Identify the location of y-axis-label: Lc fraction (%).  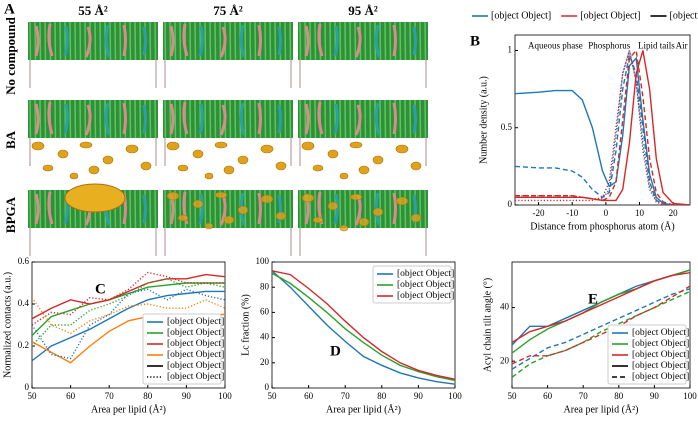
(245, 325).